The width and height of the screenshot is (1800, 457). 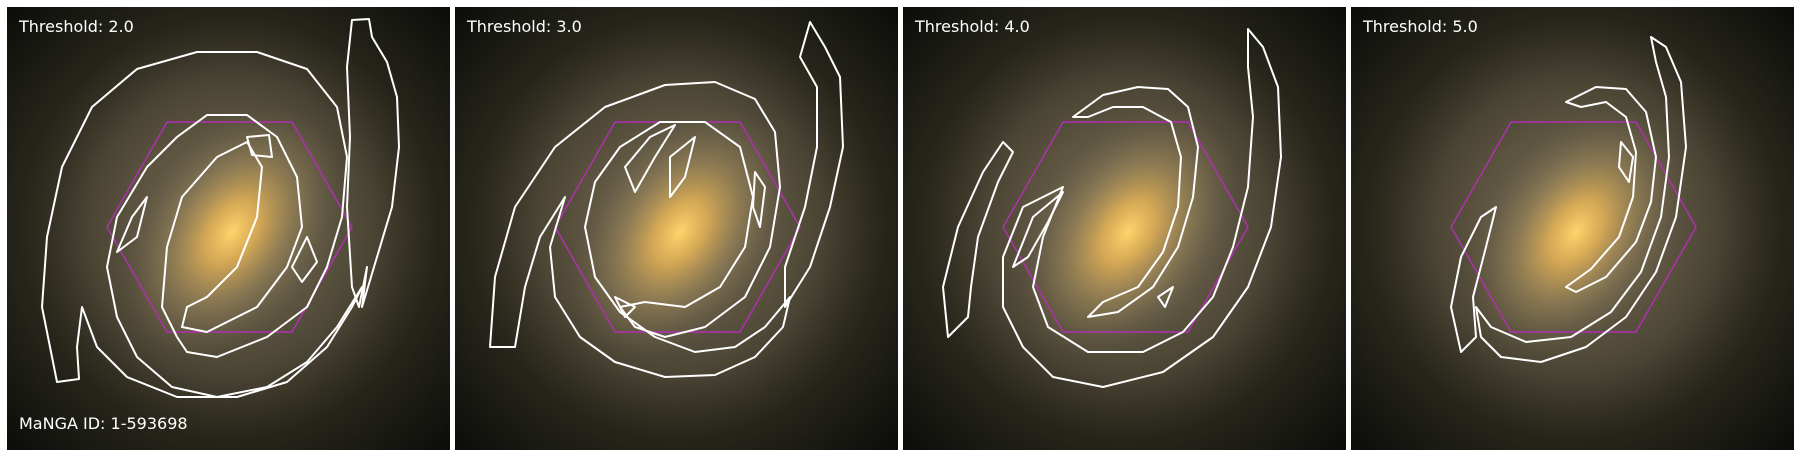 What do you see at coordinates (103, 423) in the screenshot?
I see `manga-id-label: MaNGA ID: 1-593698` at bounding box center [103, 423].